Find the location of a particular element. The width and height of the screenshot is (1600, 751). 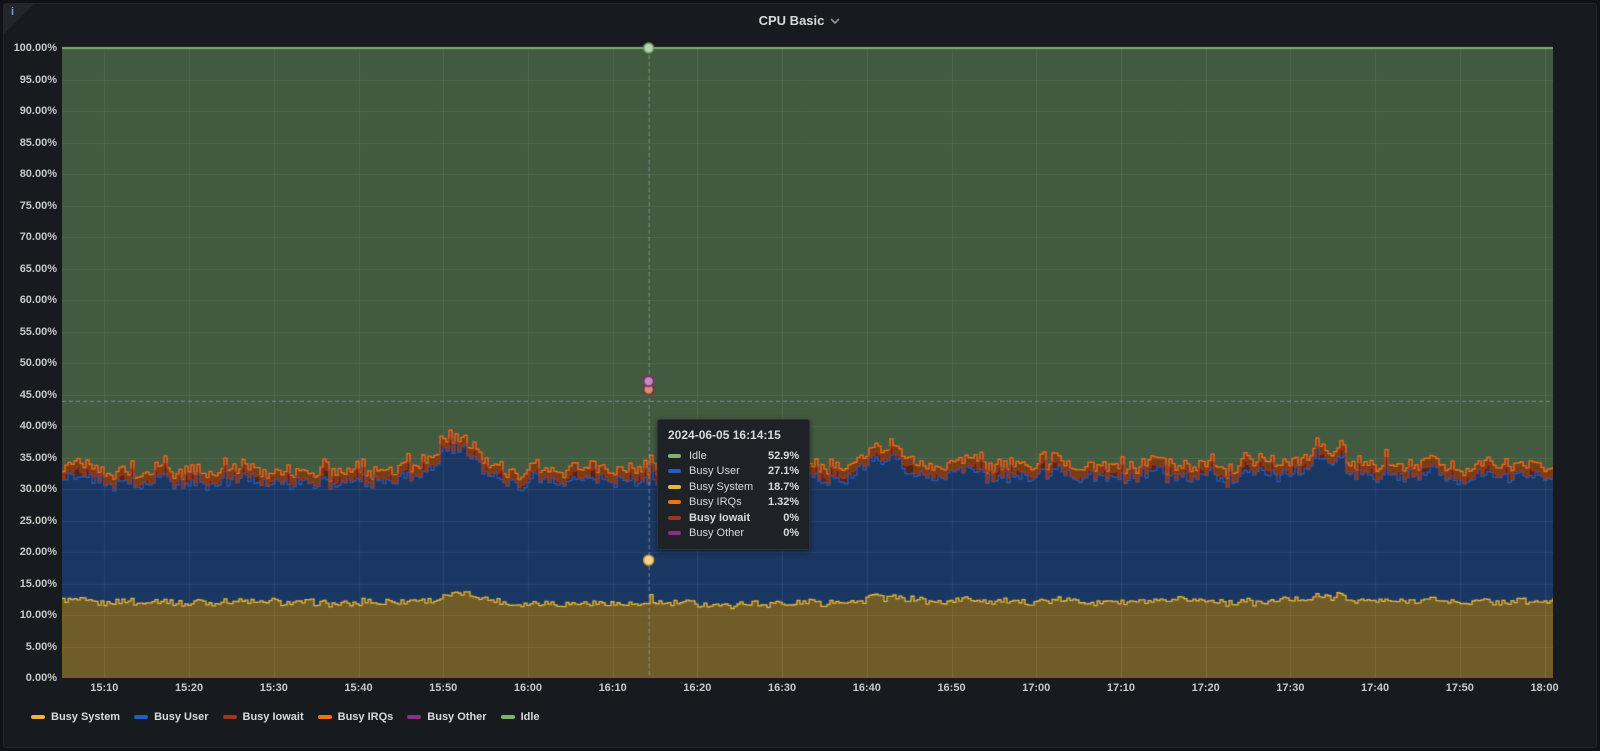

tooltip-series-value: 18.7% is located at coordinates (783, 486).